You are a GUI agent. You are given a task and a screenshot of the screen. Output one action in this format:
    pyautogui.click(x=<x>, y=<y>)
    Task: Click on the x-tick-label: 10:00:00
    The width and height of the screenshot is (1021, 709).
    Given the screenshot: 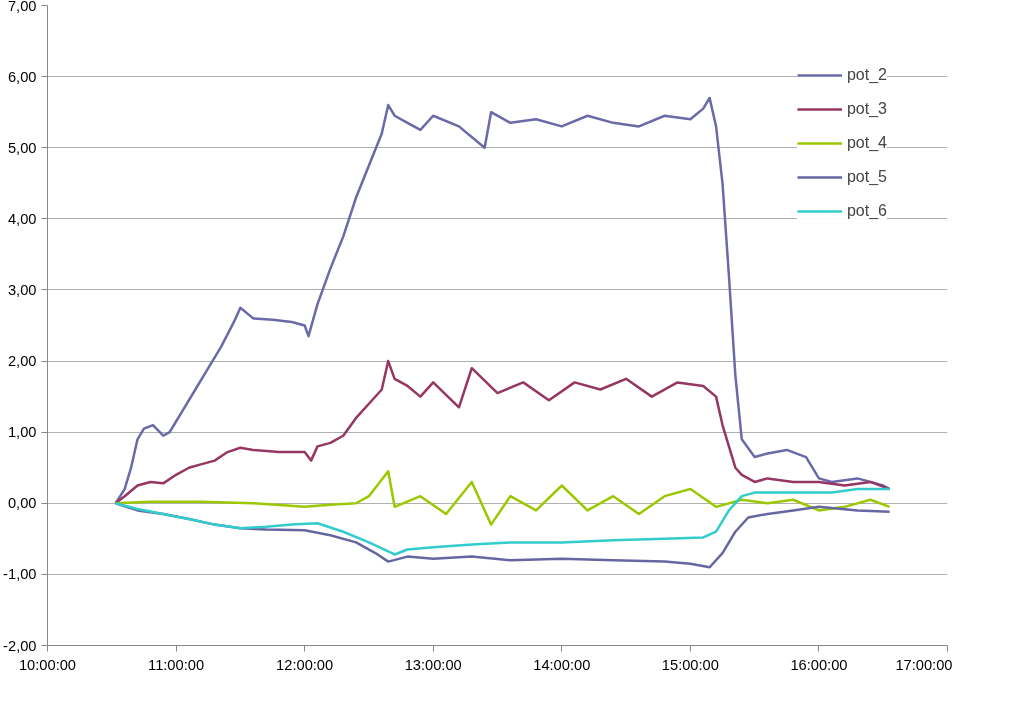 What is the action you would take?
    pyautogui.click(x=47, y=664)
    